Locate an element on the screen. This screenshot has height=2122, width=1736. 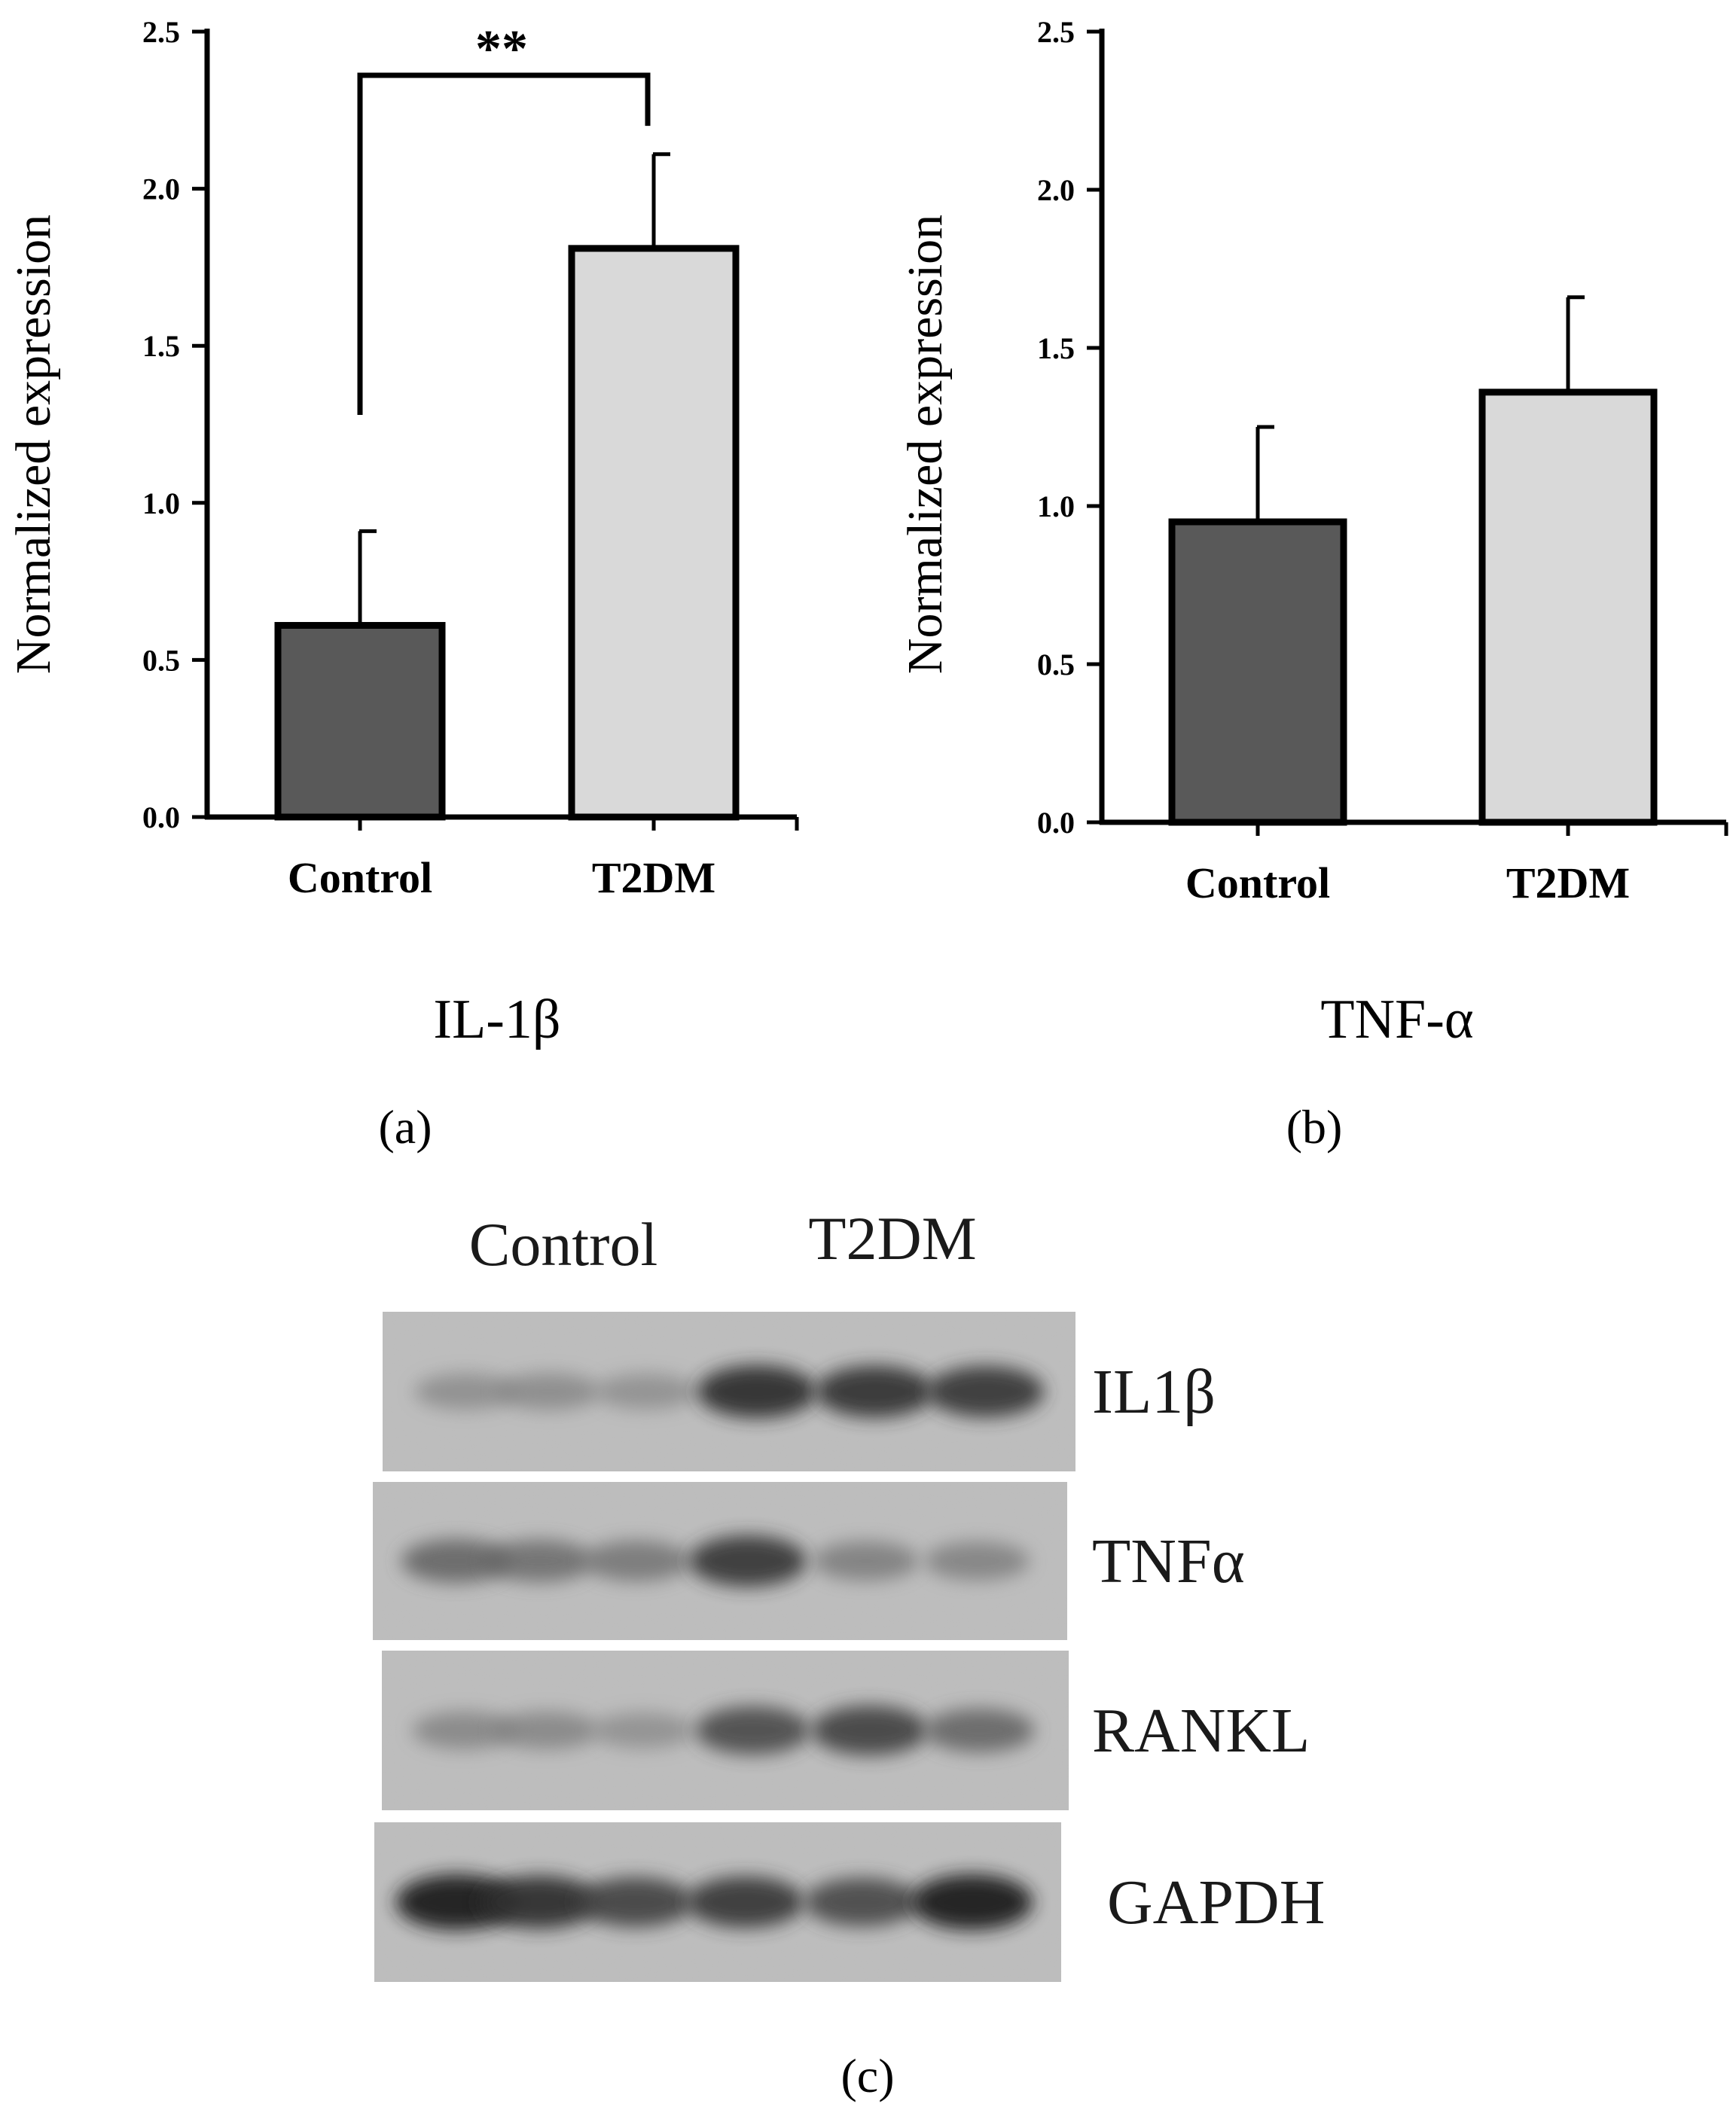
panel-b-title: TNF-α is located at coordinates (1396, 1019).